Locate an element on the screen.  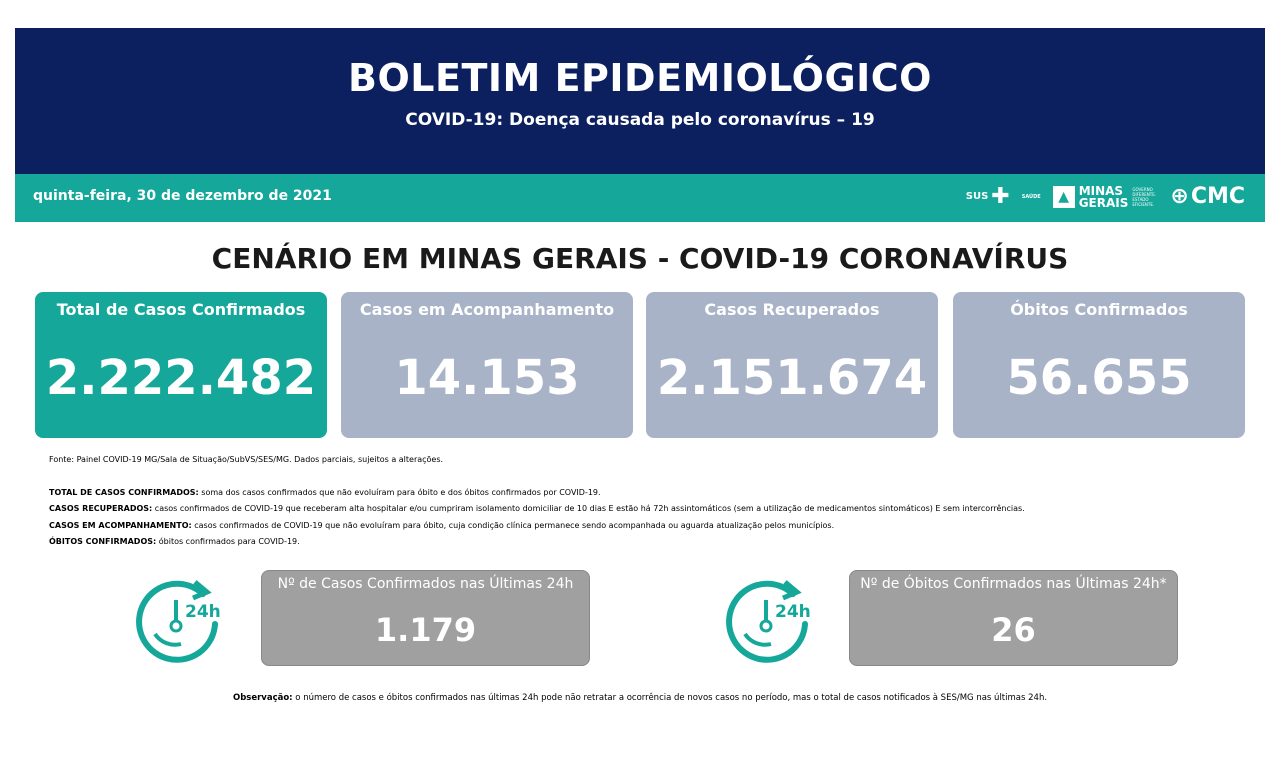
report-date: quinta-feira, 30 de dezembro de 2021 is located at coordinates (182, 196).